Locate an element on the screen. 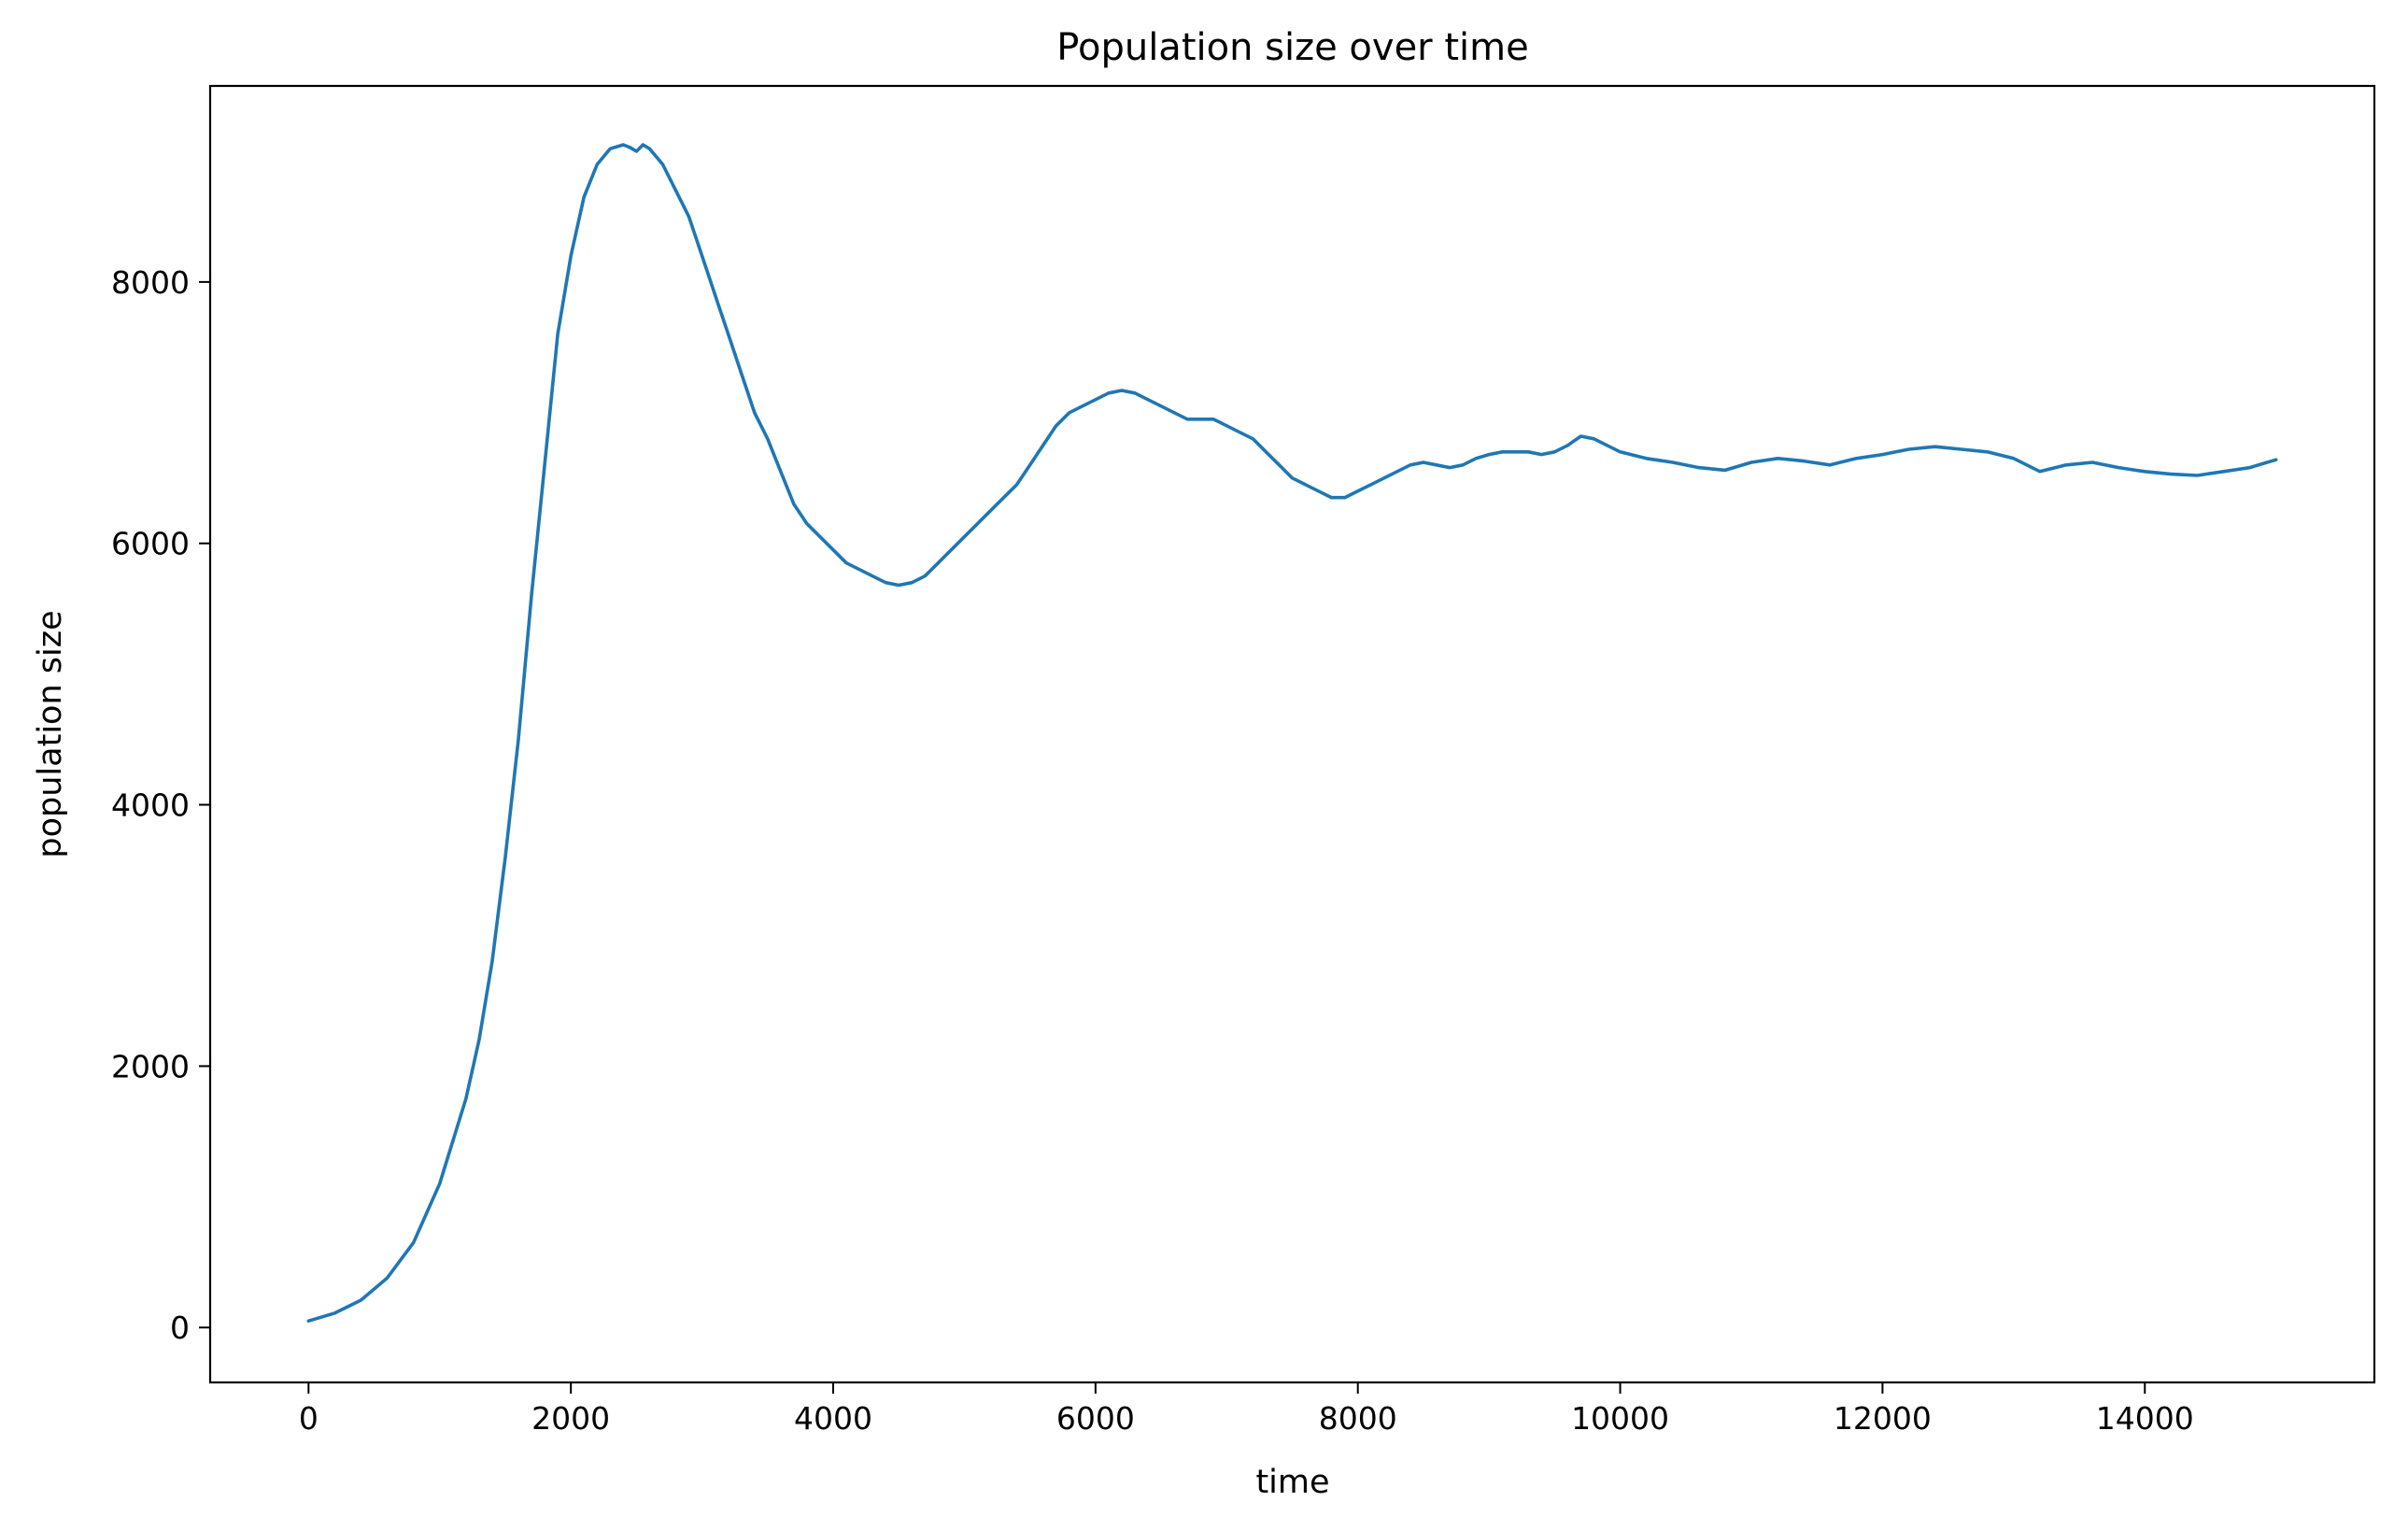 This screenshot has width=2408, height=1530. x-tick-label: 8000 is located at coordinates (1358, 1418).